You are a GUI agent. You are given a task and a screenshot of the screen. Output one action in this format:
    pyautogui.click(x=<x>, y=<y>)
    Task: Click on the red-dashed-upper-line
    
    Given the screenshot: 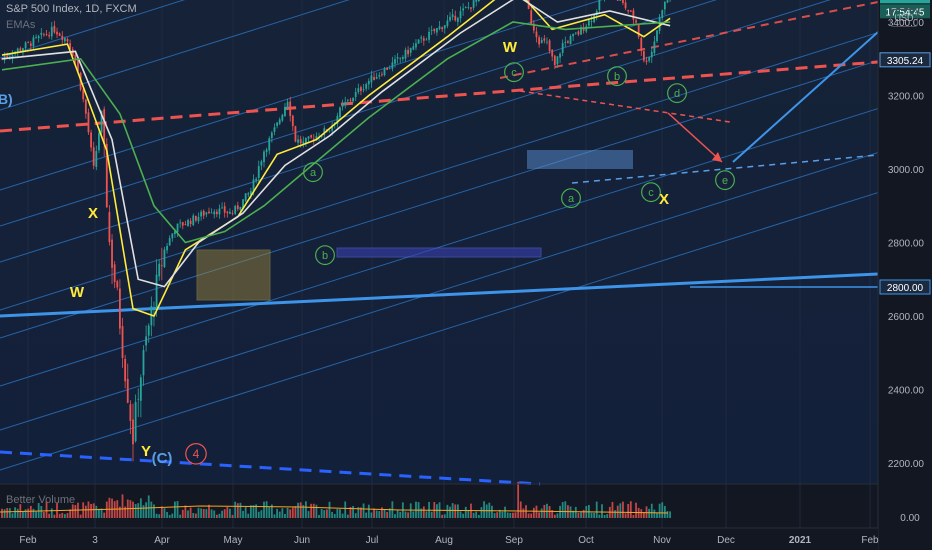 What is the action you would take?
    pyautogui.click(x=439, y=96)
    